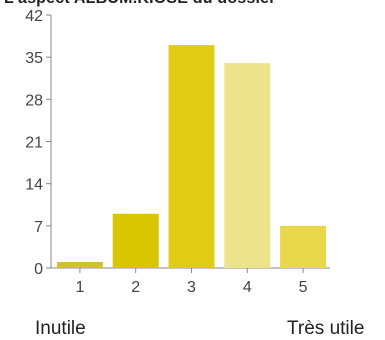 The width and height of the screenshot is (385, 340). What do you see at coordinates (191, 287) in the screenshot?
I see `x-tick-label: 3` at bounding box center [191, 287].